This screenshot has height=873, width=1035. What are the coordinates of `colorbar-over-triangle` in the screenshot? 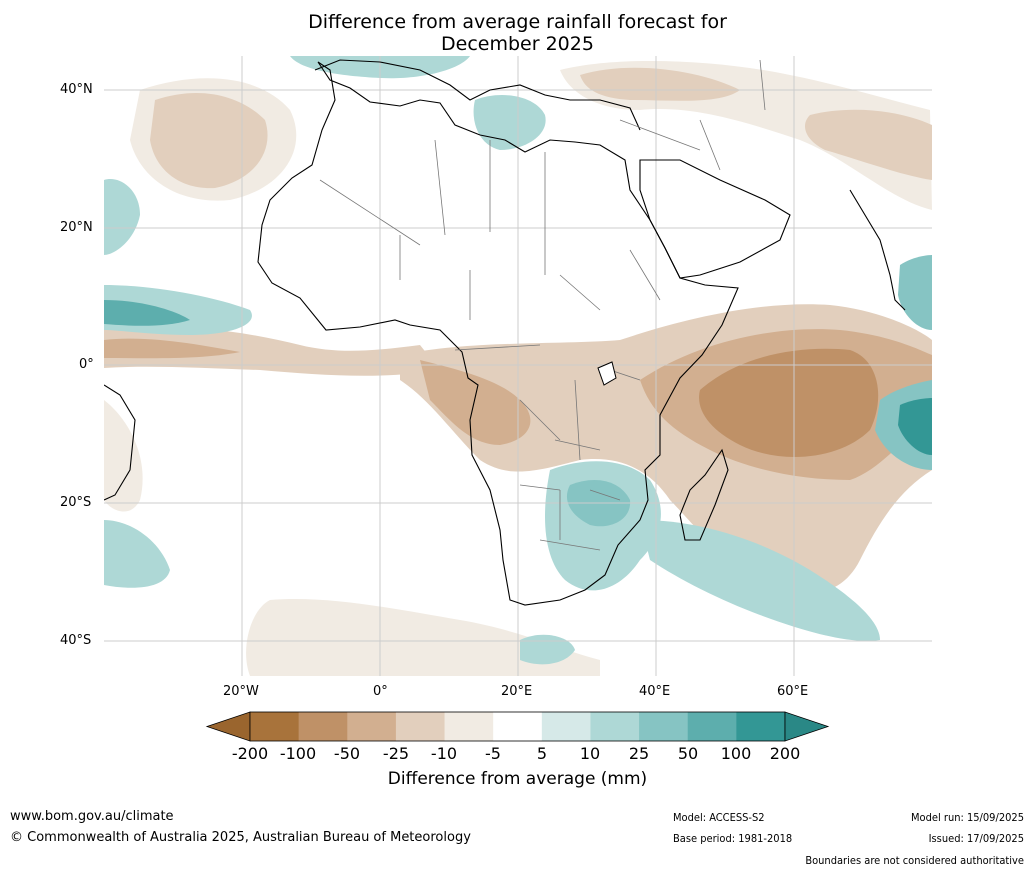 It's located at (807, 726).